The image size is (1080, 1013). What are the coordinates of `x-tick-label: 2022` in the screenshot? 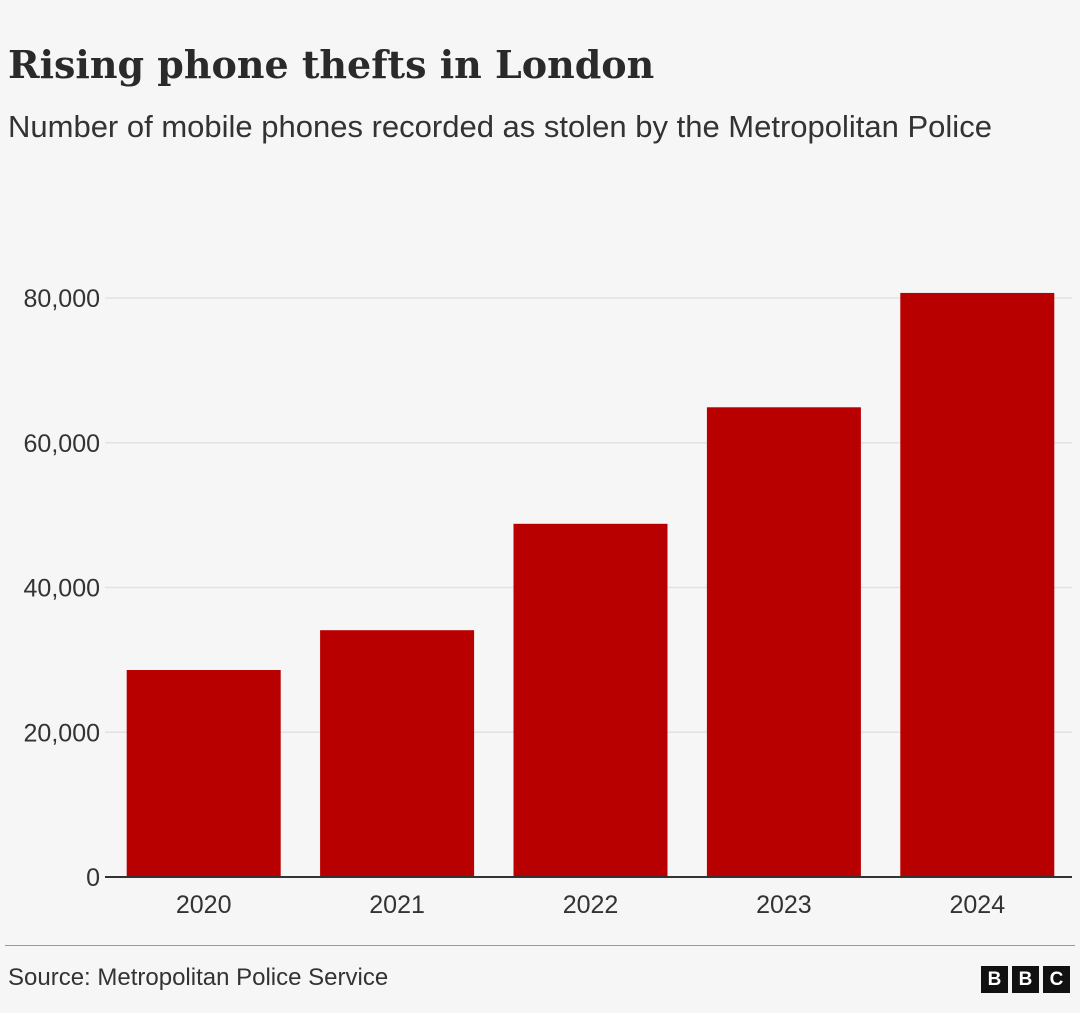 It's located at (591, 905).